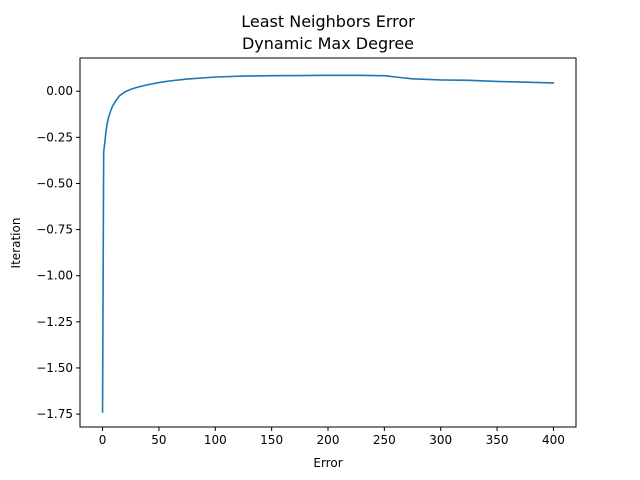 This screenshot has height=480, width=640. Describe the element at coordinates (384, 440) in the screenshot. I see `x-tick-label: 250` at that location.